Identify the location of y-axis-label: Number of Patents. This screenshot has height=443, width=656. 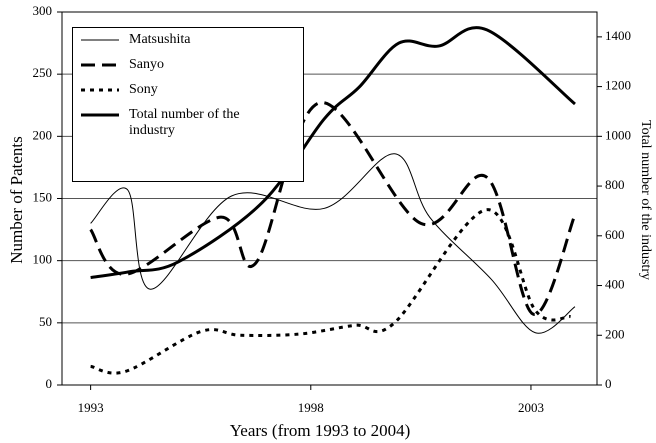
(16, 199).